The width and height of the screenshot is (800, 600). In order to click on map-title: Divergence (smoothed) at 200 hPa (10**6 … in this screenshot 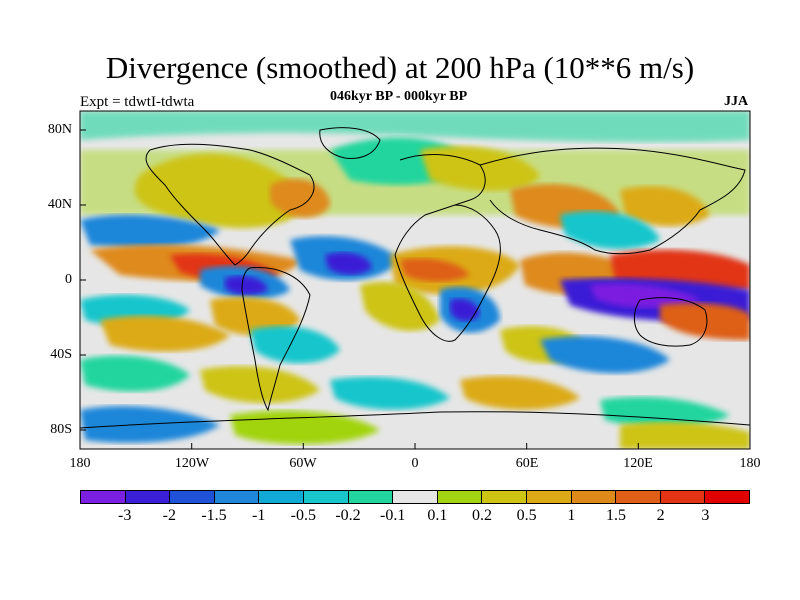, I will do `click(400, 67)`.